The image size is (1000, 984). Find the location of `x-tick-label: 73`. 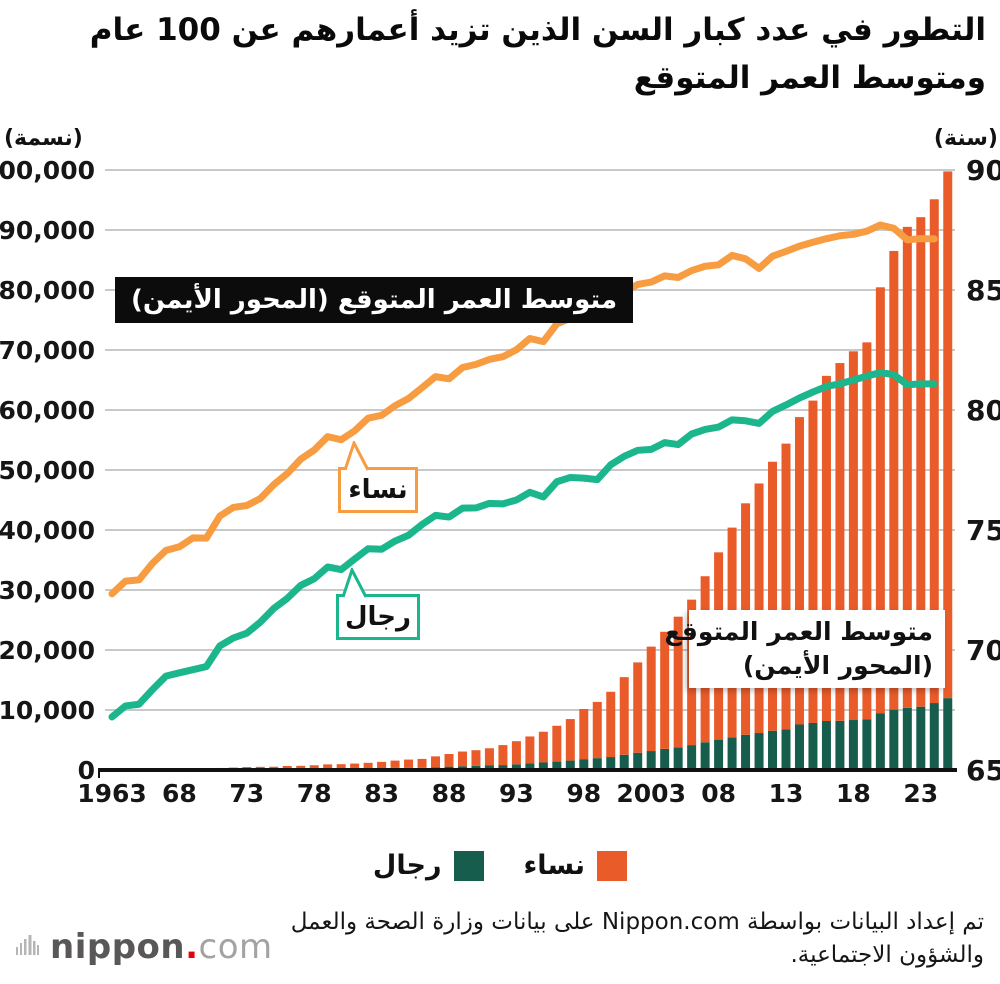

x-tick-label: 73 is located at coordinates (246, 793).